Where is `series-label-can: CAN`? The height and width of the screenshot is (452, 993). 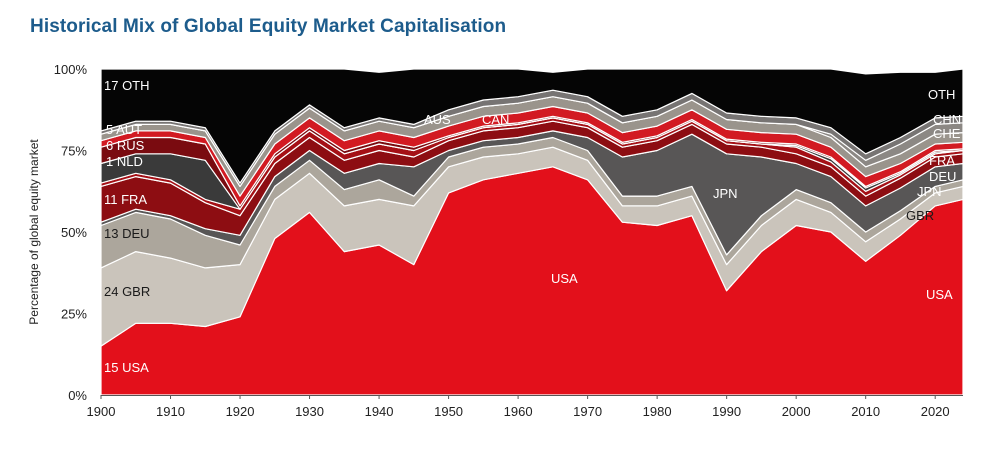 series-label-can: CAN is located at coordinates (495, 119).